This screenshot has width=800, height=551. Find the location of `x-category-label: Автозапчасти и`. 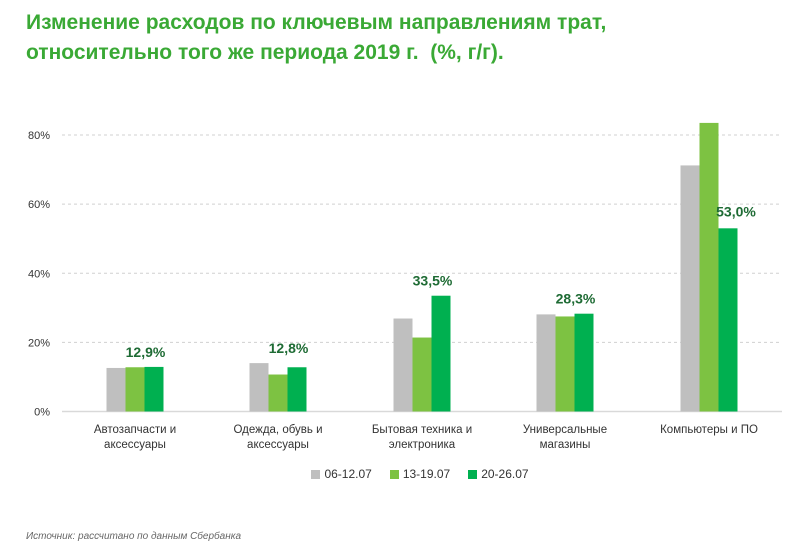

x-category-label: Автозапчасти и is located at coordinates (135, 430).